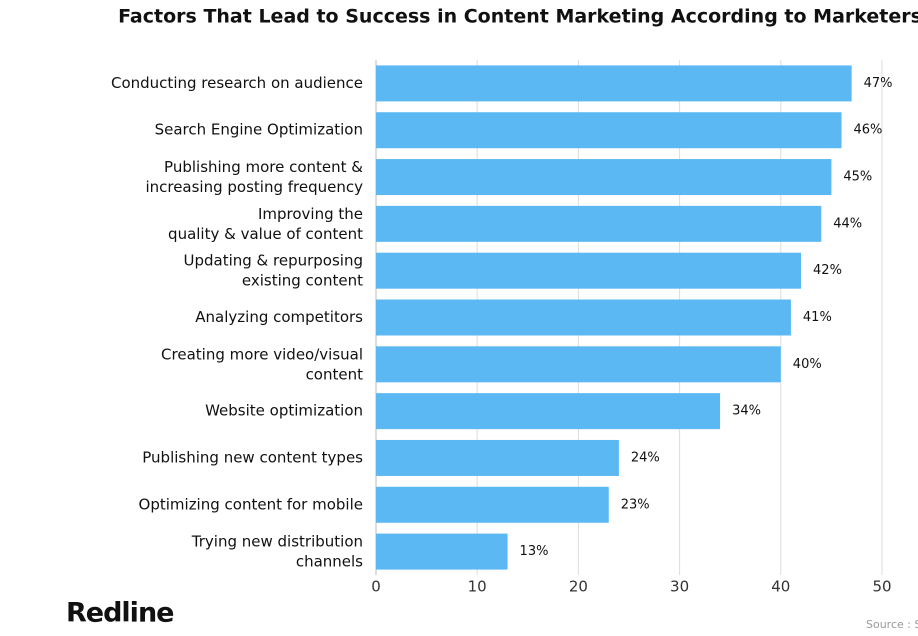 The image size is (918, 636). What do you see at coordinates (252, 457) in the screenshot?
I see `y-tick-label: Publishing new content types` at bounding box center [252, 457].